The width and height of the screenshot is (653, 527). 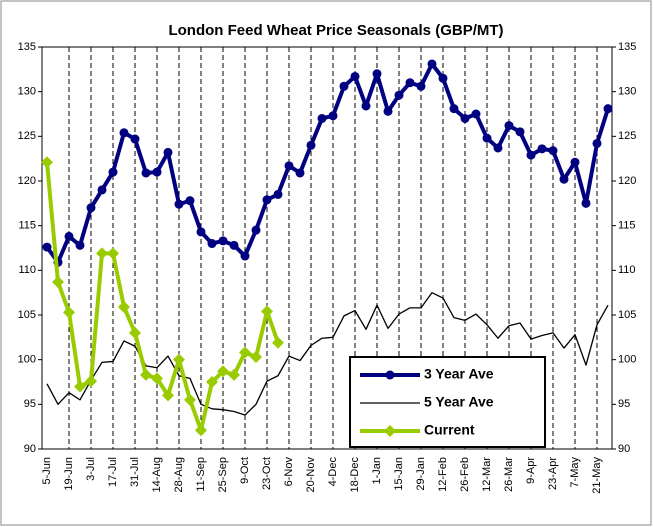 I want to click on x-tick-label: 20-Nov, so click(x=311, y=475).